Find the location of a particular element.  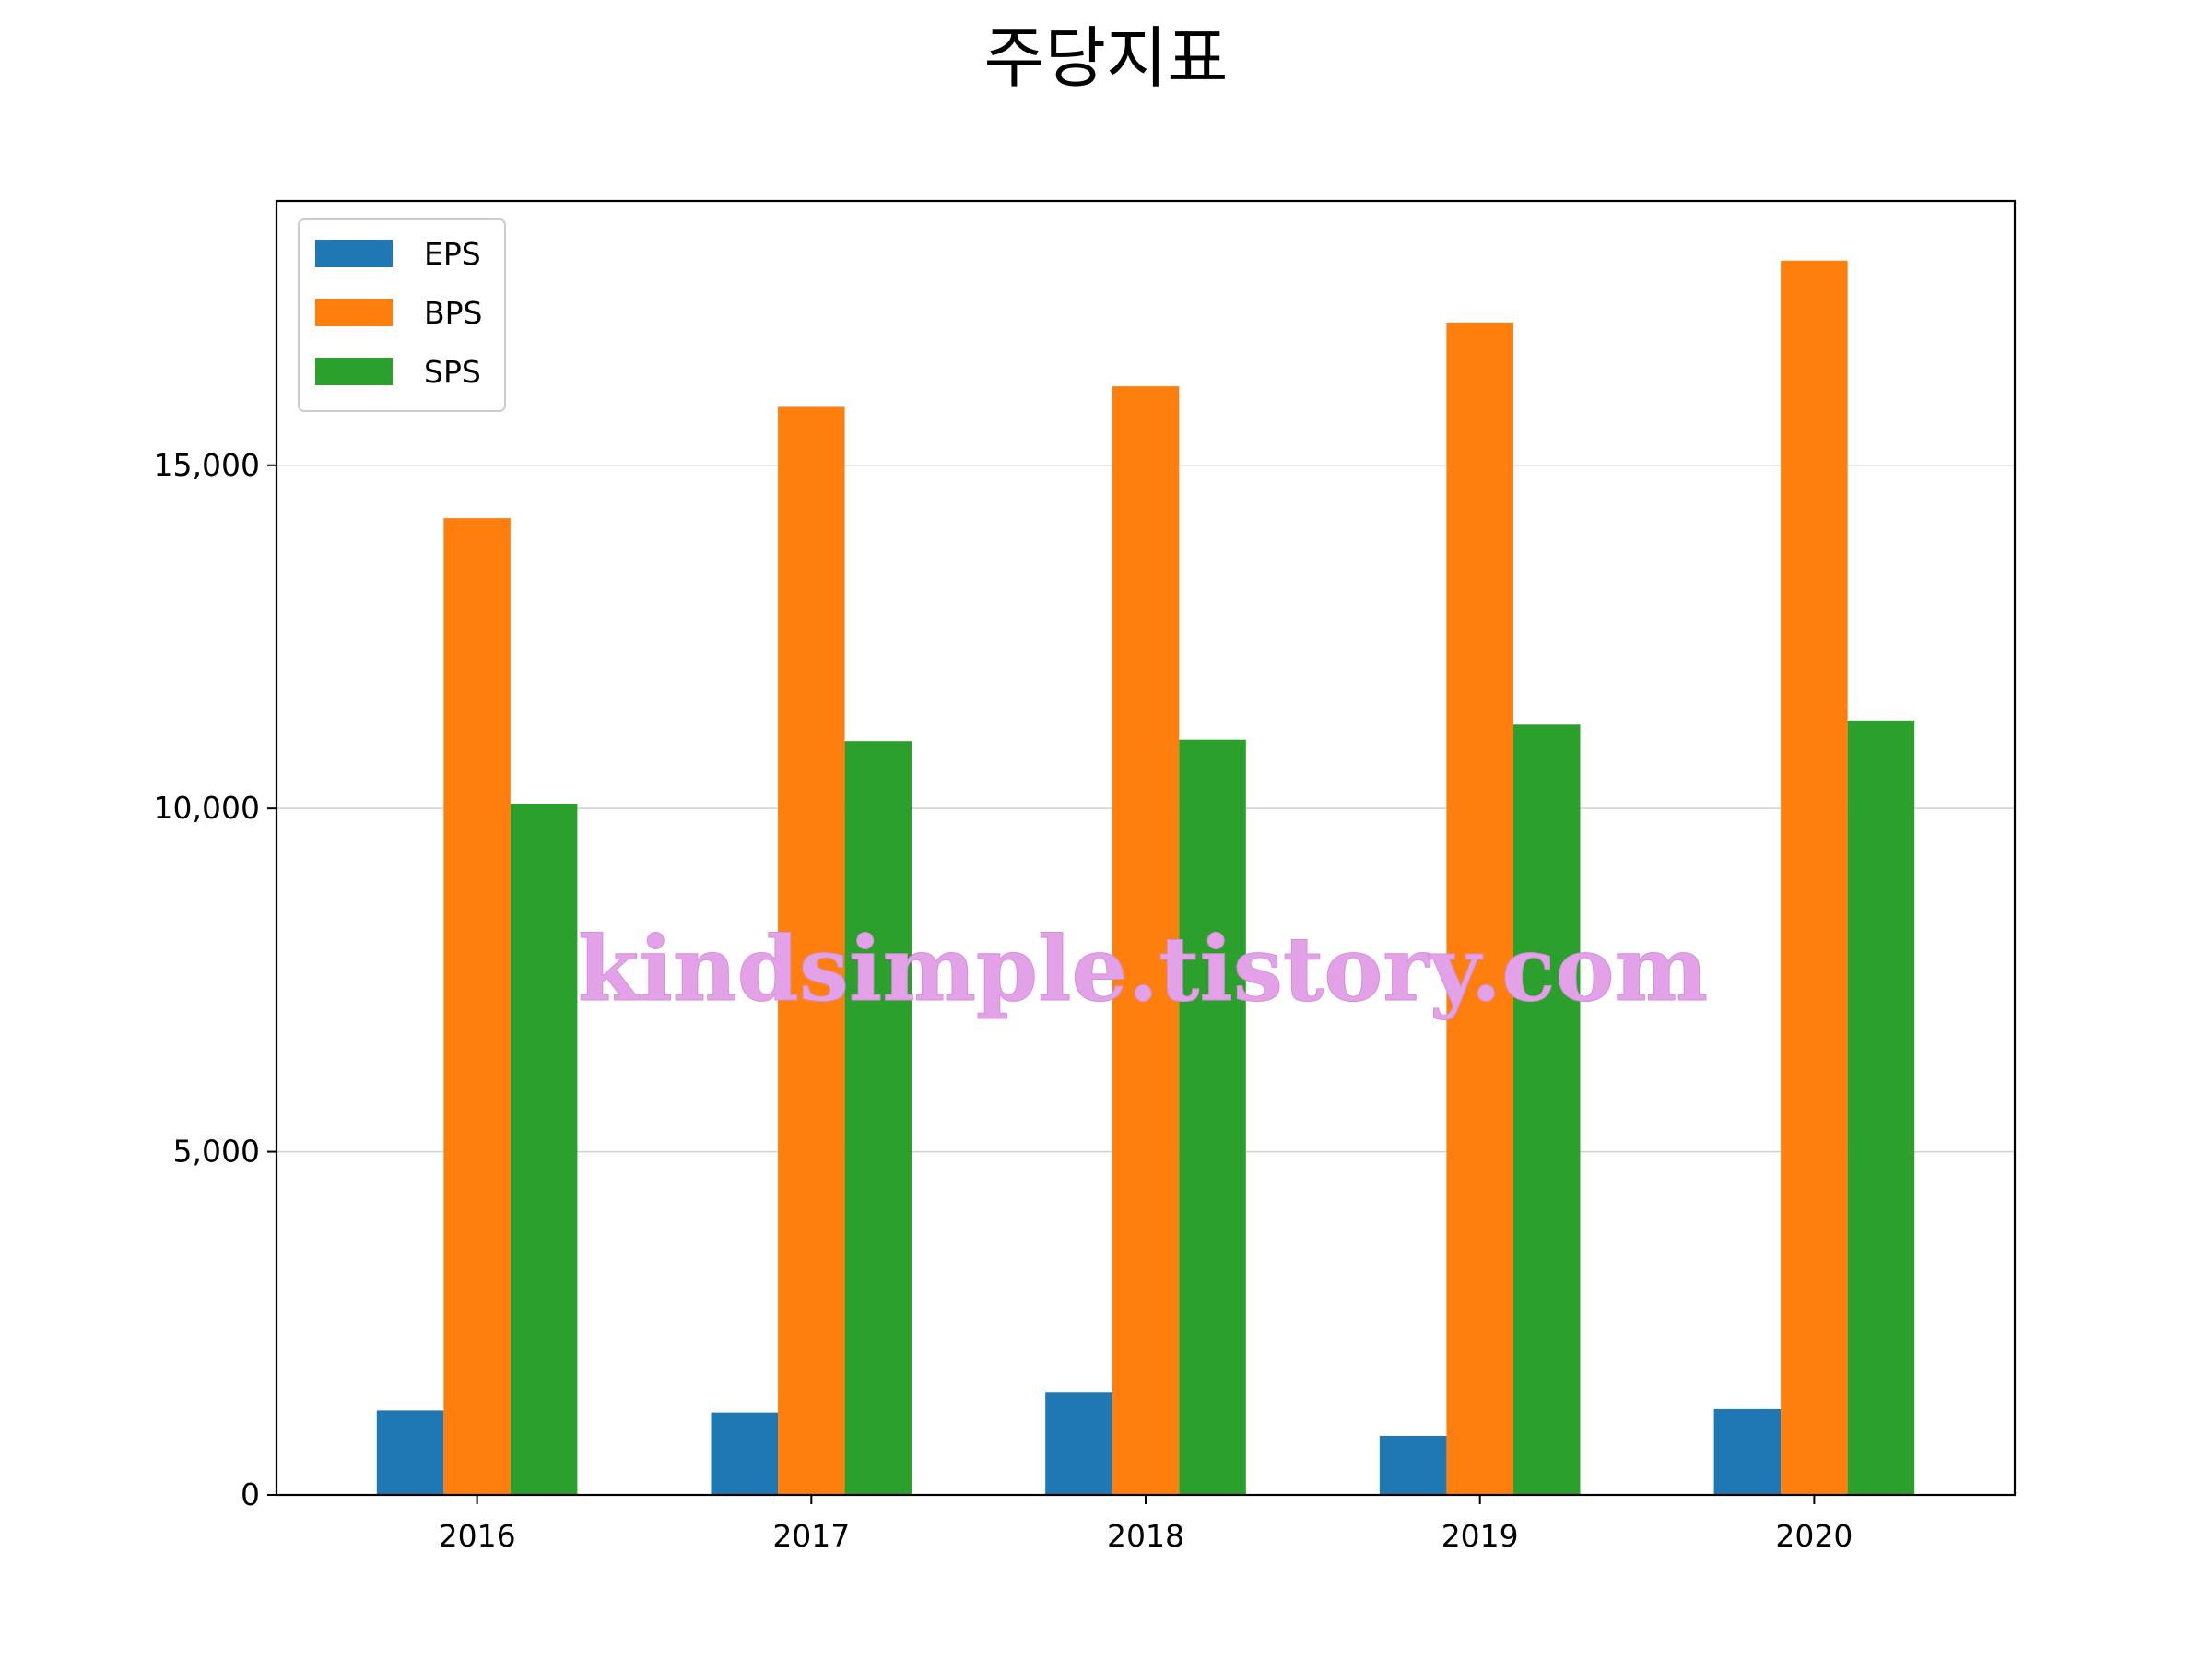

bar-bps-2018 is located at coordinates (1146, 940).